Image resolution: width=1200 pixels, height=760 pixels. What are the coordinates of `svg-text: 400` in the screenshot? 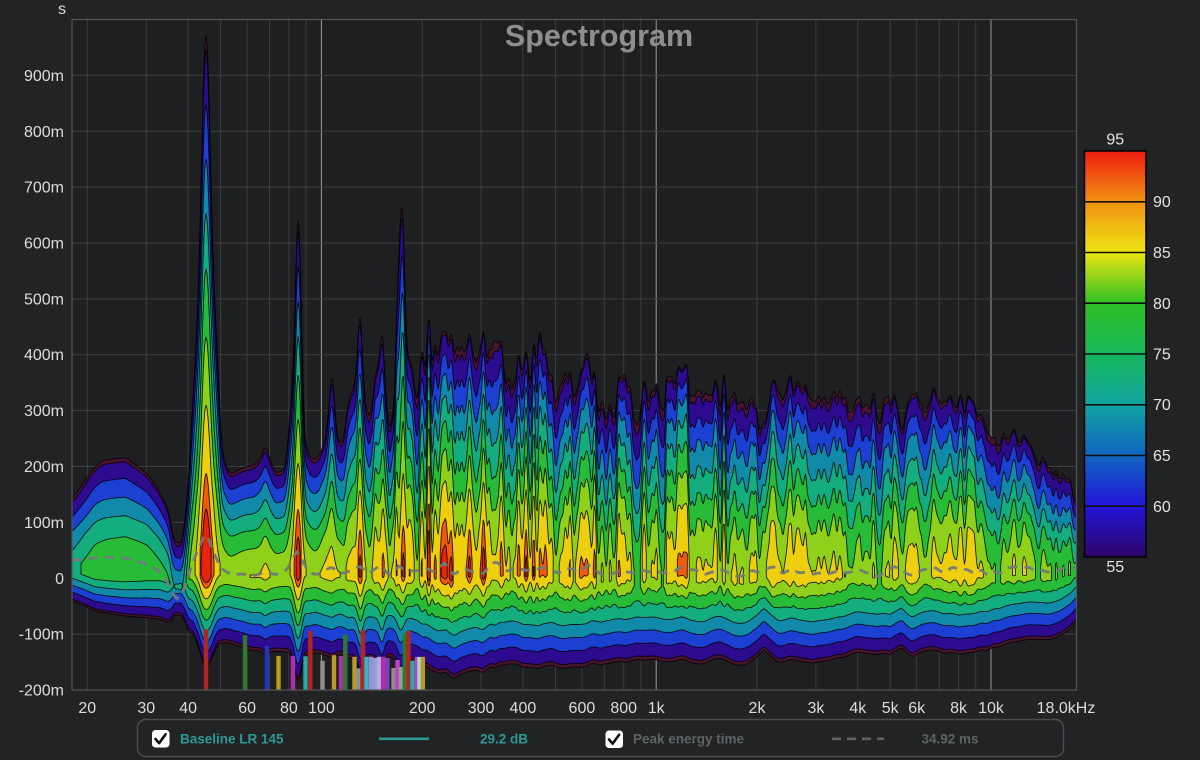 It's located at (523, 708).